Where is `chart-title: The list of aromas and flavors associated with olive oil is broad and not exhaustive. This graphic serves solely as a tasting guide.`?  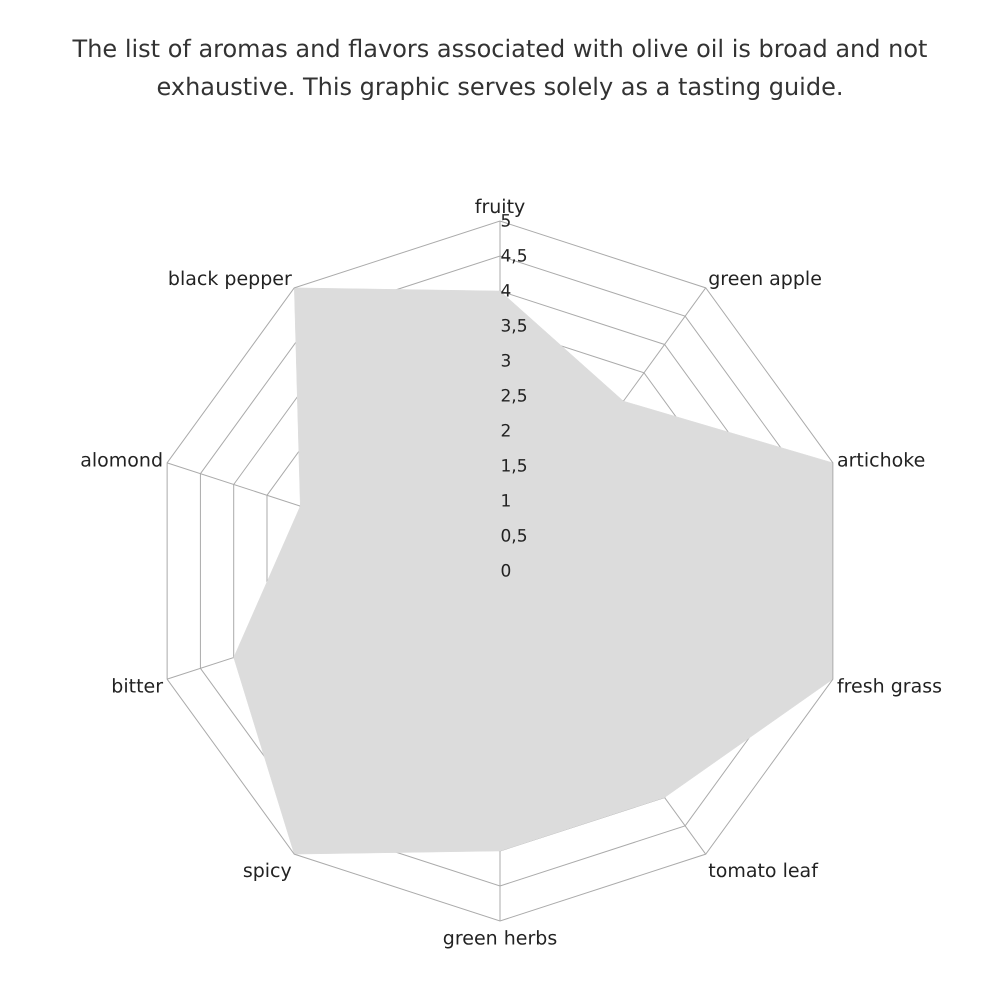 chart-title: The list of aromas and flavors associated with olive oil is broad and not exhaustive. This graphic serves solely as a tasting guide. is located at coordinates (500, 68).